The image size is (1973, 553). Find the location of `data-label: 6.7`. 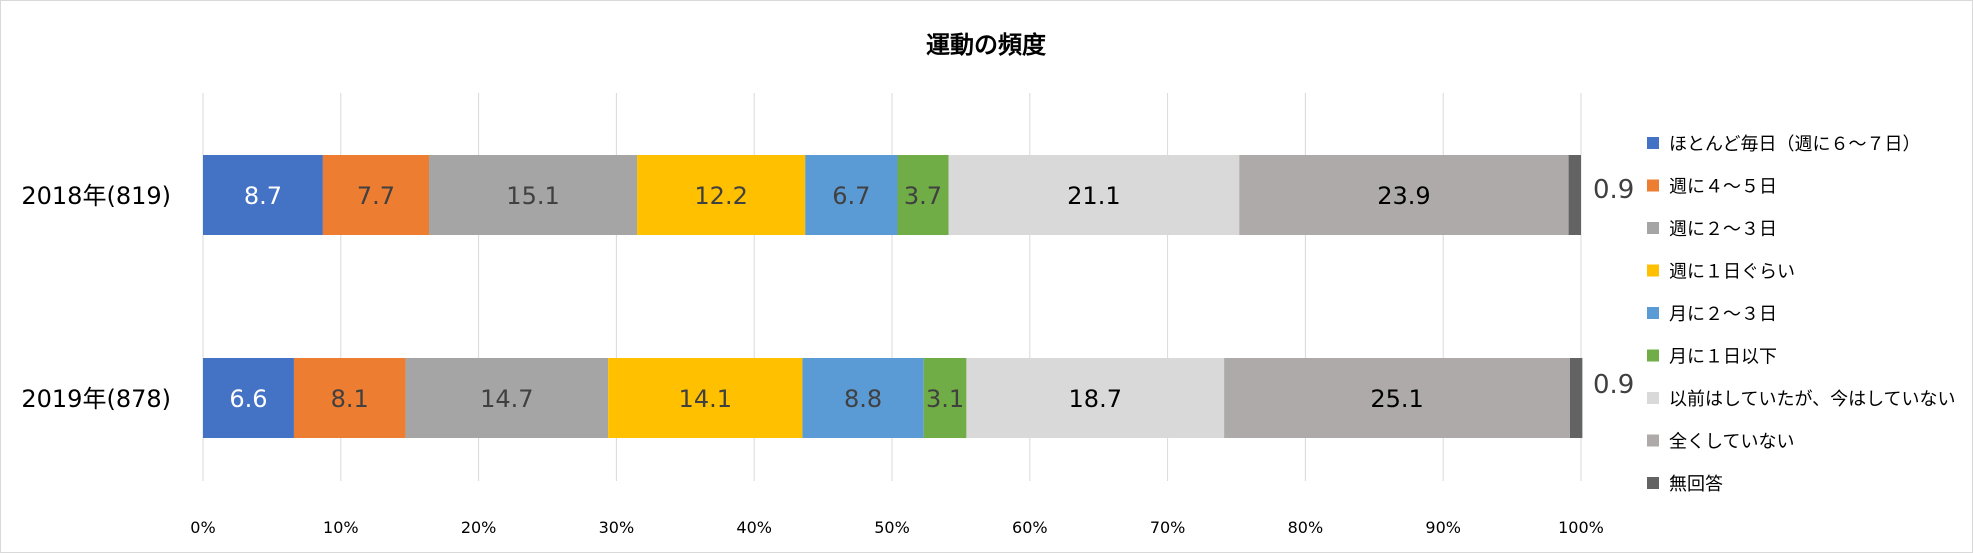

data-label: 6.7 is located at coordinates (851, 196).